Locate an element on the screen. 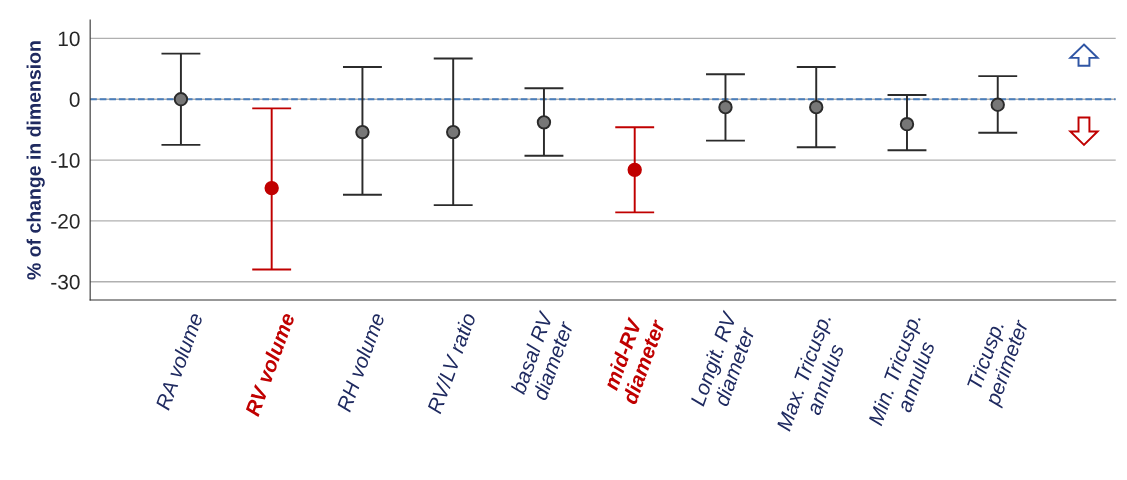 This screenshot has width=1127, height=480. y-tick-label: 10 is located at coordinates (69, 39).